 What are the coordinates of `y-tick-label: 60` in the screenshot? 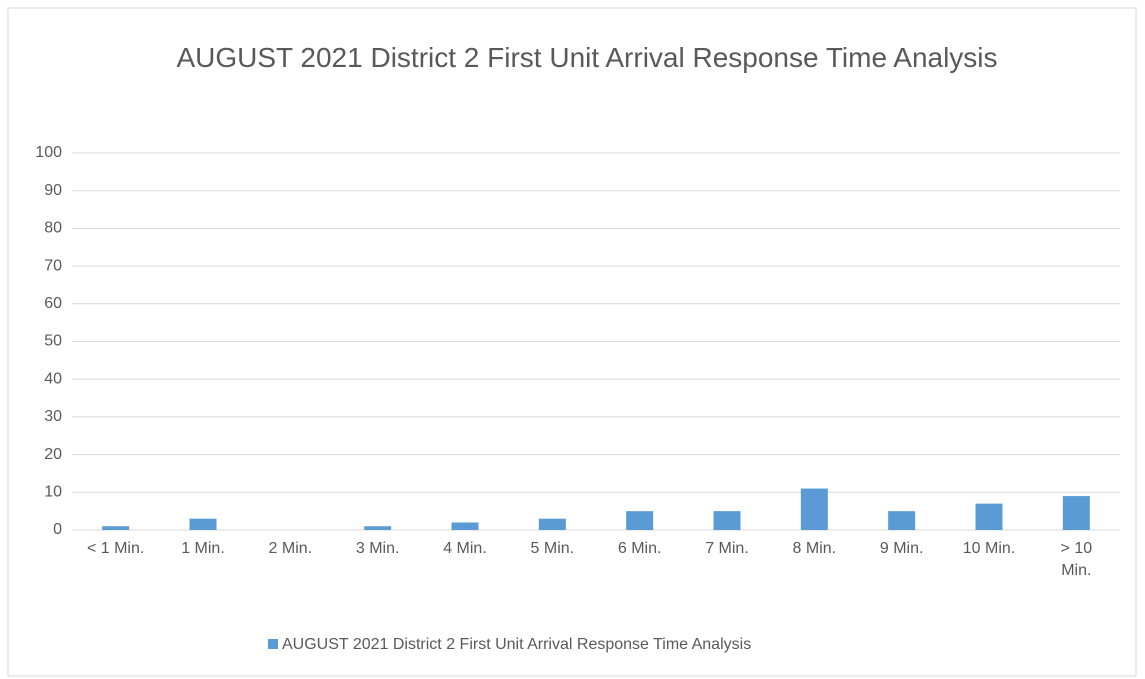 It's located at (53, 303).